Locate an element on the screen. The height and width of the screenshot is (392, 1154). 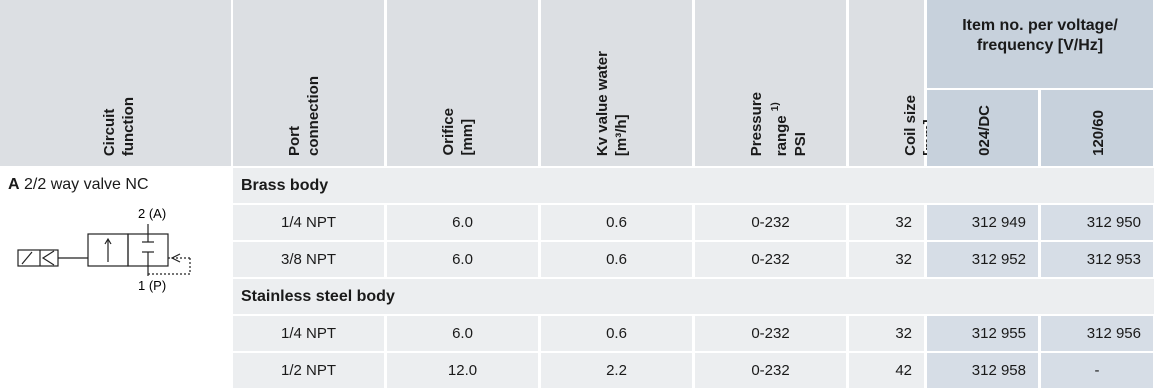
header-label: Port connection is located at coordinates (304, 116).